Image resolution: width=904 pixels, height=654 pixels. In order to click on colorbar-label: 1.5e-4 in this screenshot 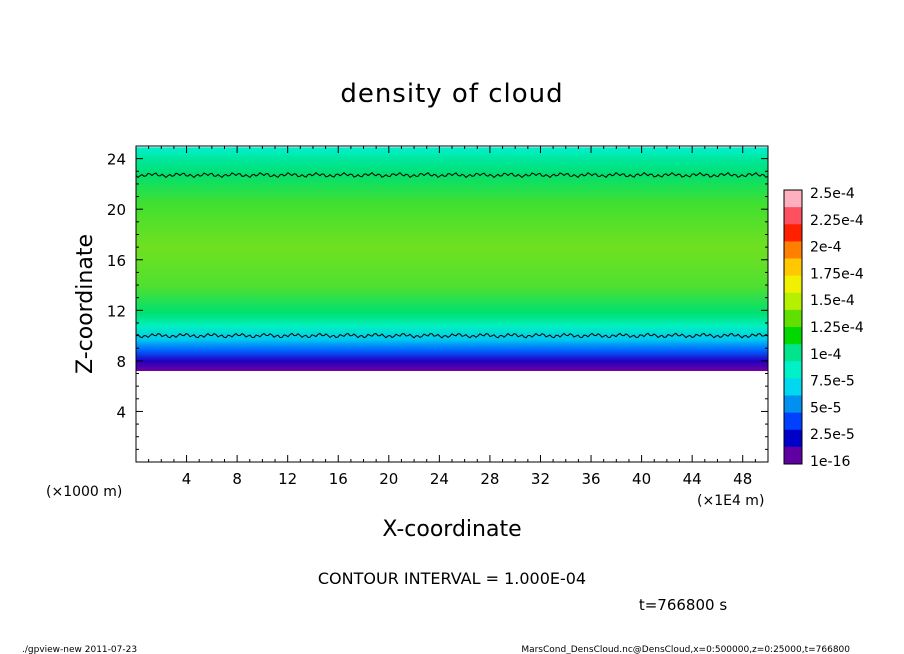, I will do `click(832, 301)`.